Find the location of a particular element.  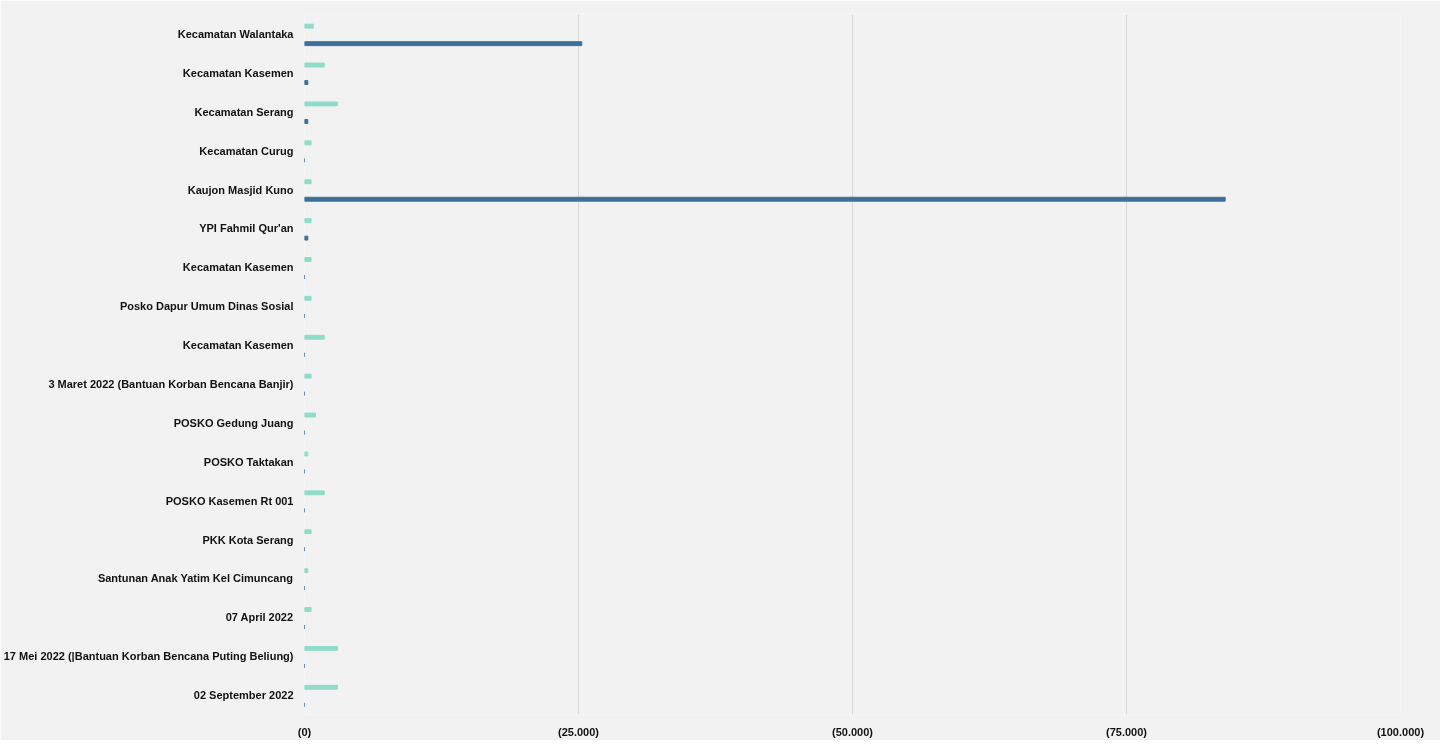

y-tick-label: Posko Dapur Umum Dinas Sosial is located at coordinates (206, 306).